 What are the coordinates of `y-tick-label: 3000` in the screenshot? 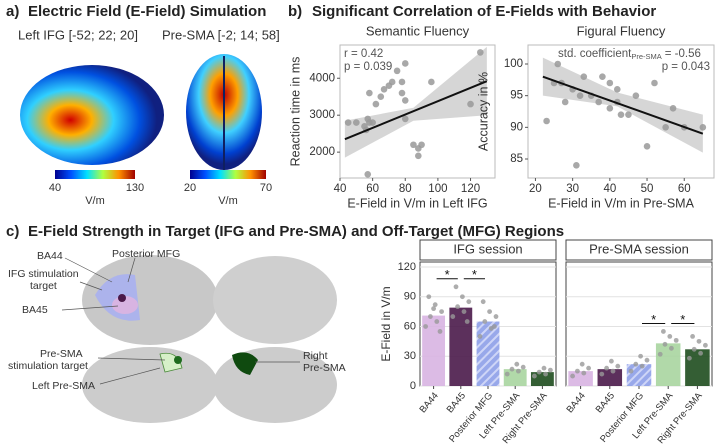 It's located at (322, 115).